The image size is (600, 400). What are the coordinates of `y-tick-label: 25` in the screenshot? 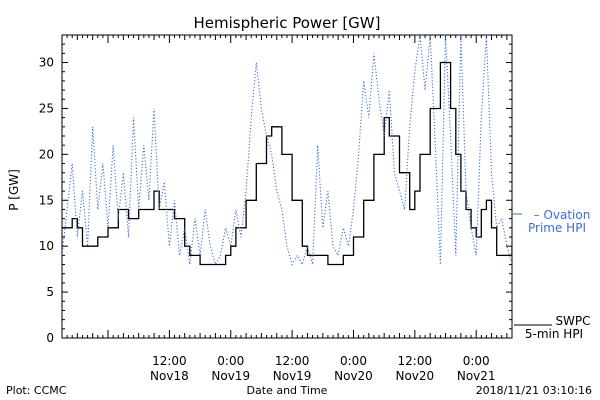 It's located at (46, 108).